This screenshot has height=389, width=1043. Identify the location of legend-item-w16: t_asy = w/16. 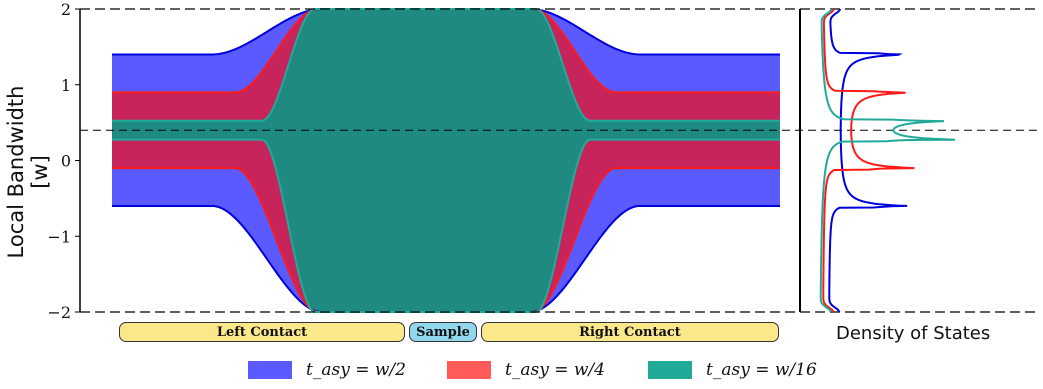
(732, 370).